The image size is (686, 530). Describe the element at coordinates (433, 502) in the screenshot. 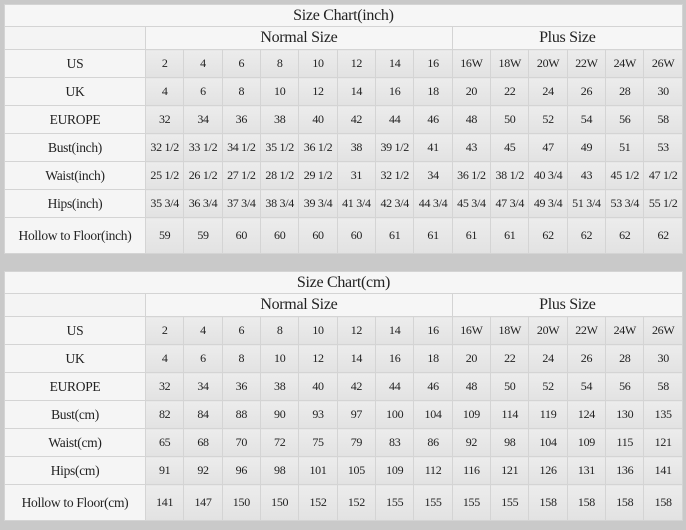

I see `size-cell: 155` at that location.